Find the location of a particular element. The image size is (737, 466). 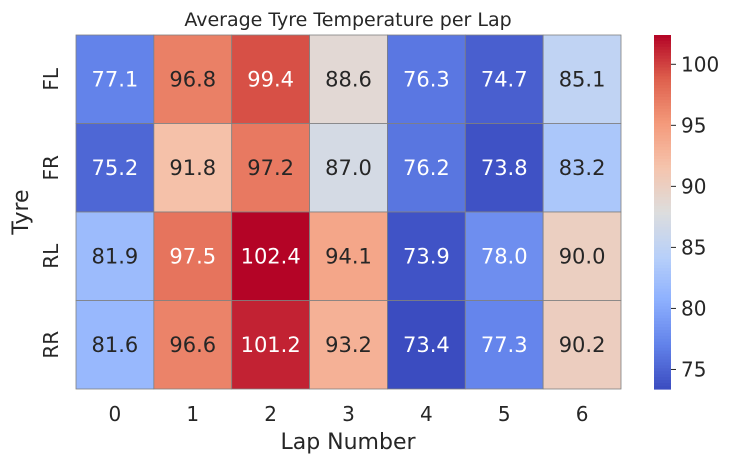

chart-title: Average Tyre Temperature per Lap is located at coordinates (347, 20).